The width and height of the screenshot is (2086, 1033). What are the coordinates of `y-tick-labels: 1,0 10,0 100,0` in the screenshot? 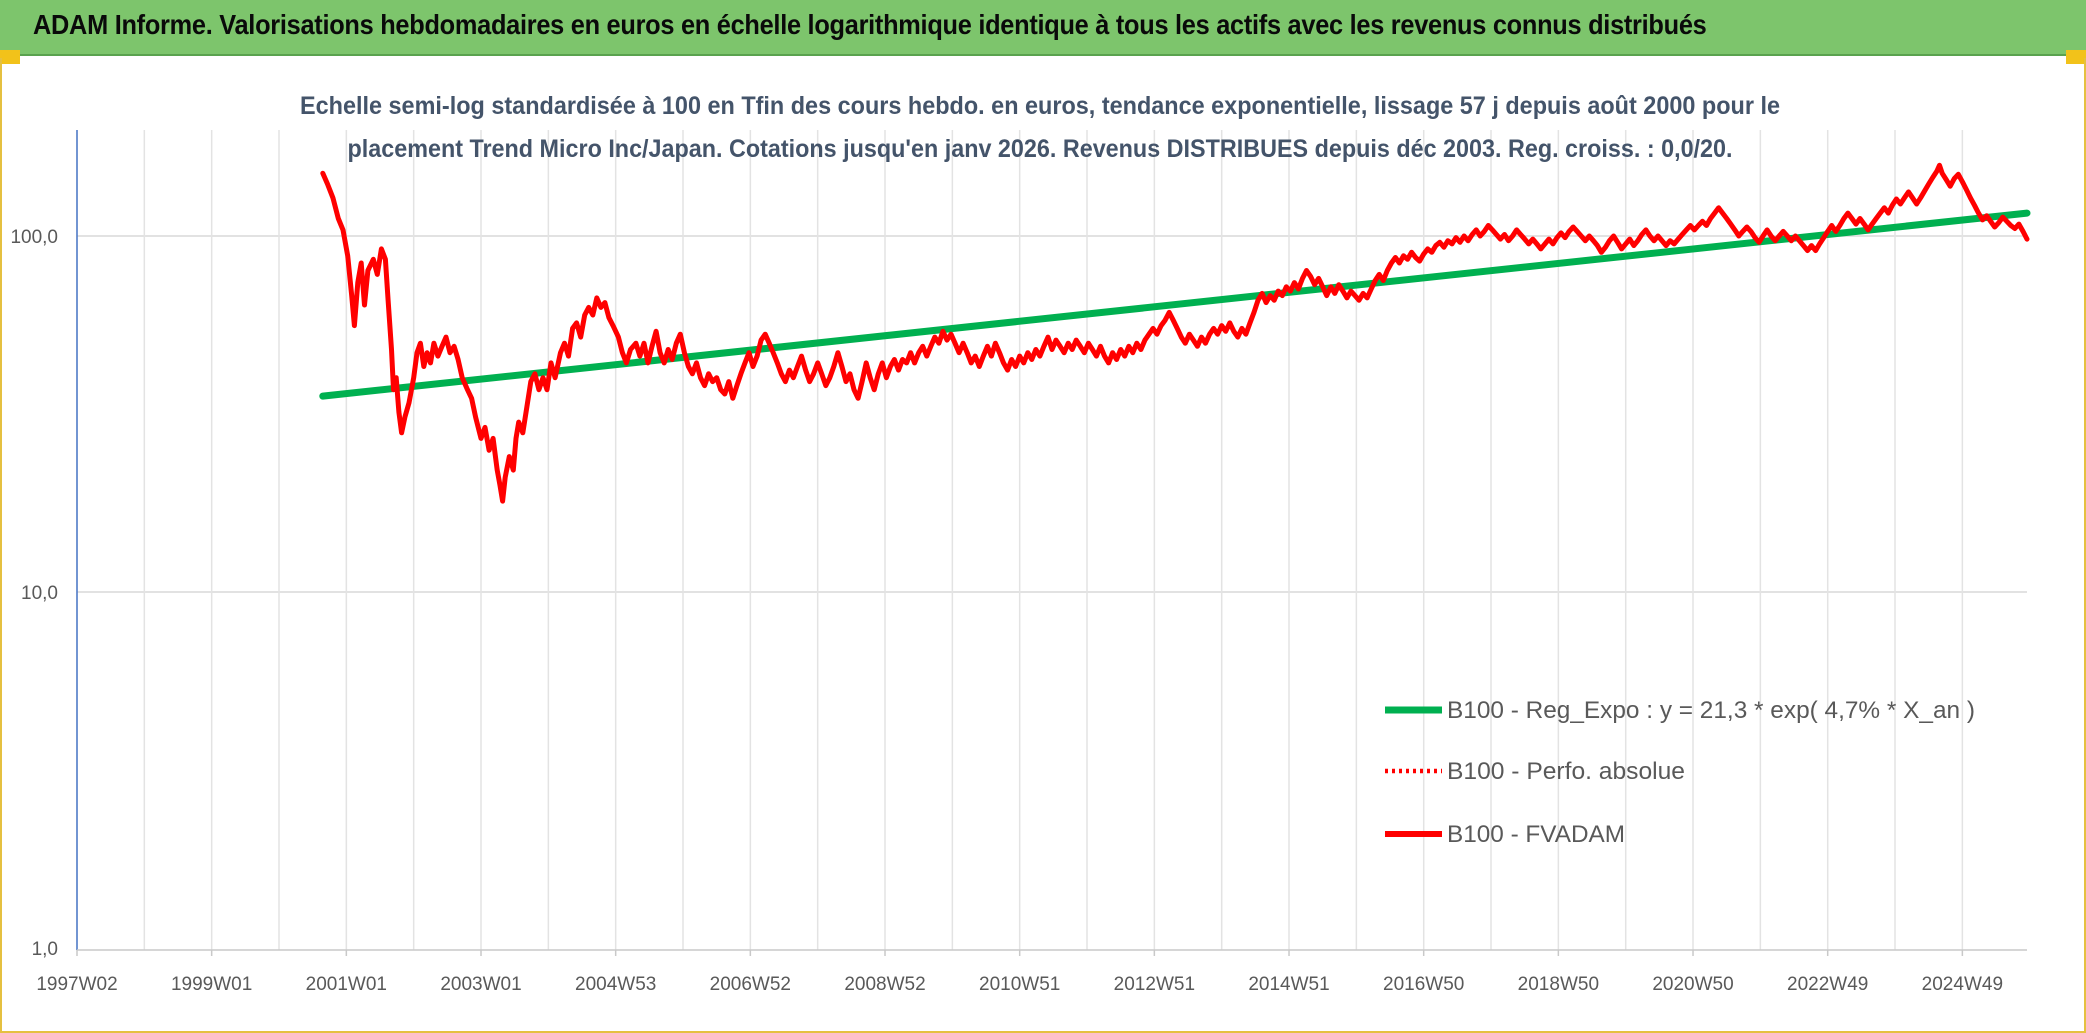 It's located at (34, 593).